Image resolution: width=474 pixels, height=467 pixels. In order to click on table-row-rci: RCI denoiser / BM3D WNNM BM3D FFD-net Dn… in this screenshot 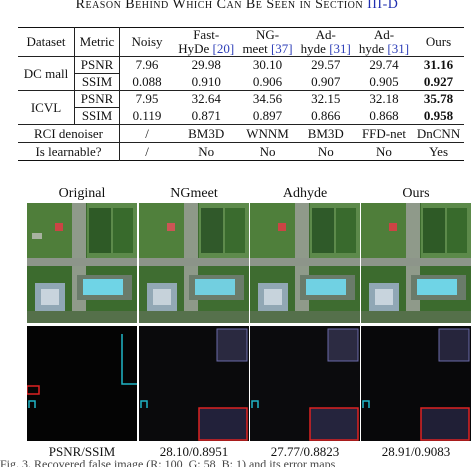, I will do `click(241, 133)`.